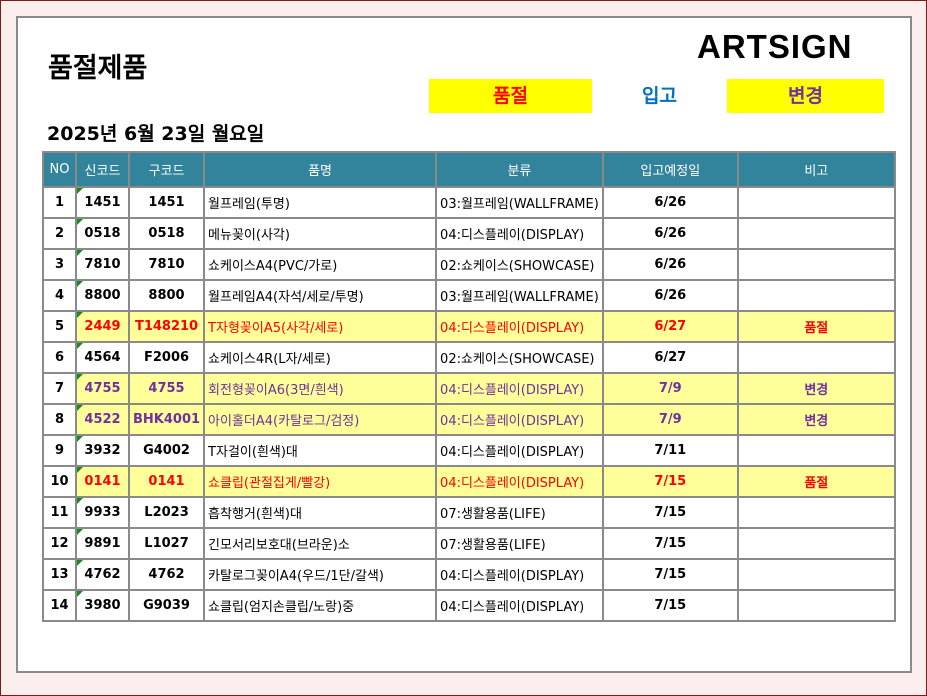 The width and height of the screenshot is (927, 696). Describe the element at coordinates (320, 605) in the screenshot. I see `cell-product-name: 쇼클립(엄지손클립/노랑)중` at that location.